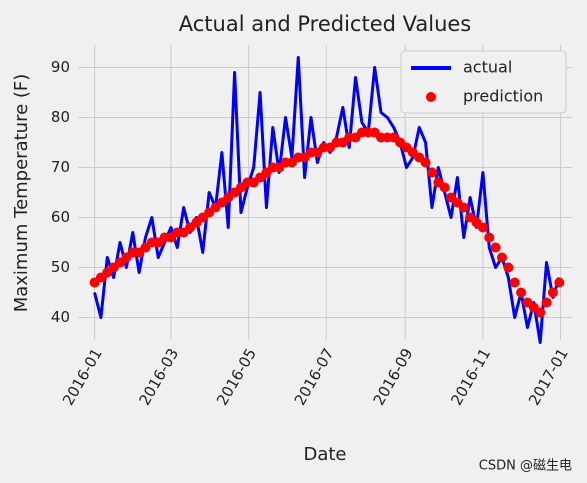  I want to click on y-tick-label: 80, so click(60, 117).